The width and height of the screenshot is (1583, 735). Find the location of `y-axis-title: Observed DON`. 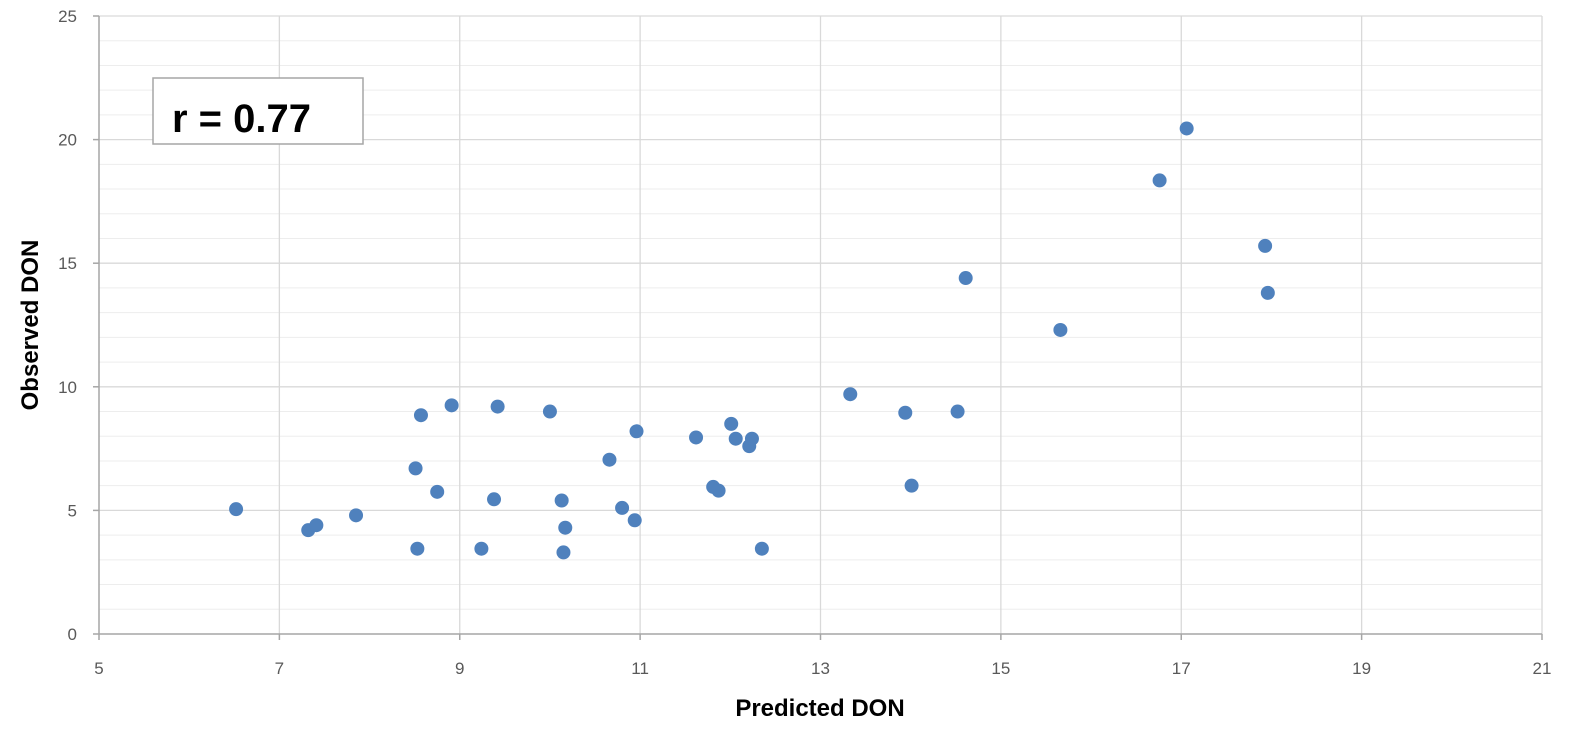

y-axis-title: Observed DON is located at coordinates (30, 325).